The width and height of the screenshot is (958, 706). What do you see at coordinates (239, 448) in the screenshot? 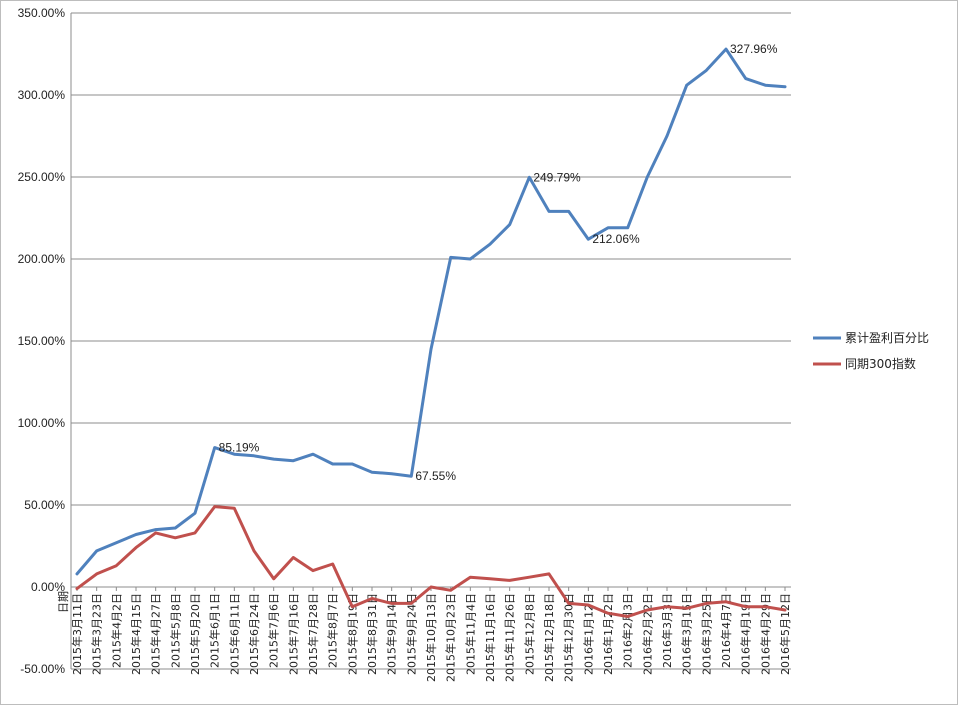
I see `data-label: 85.19%` at bounding box center [239, 448].